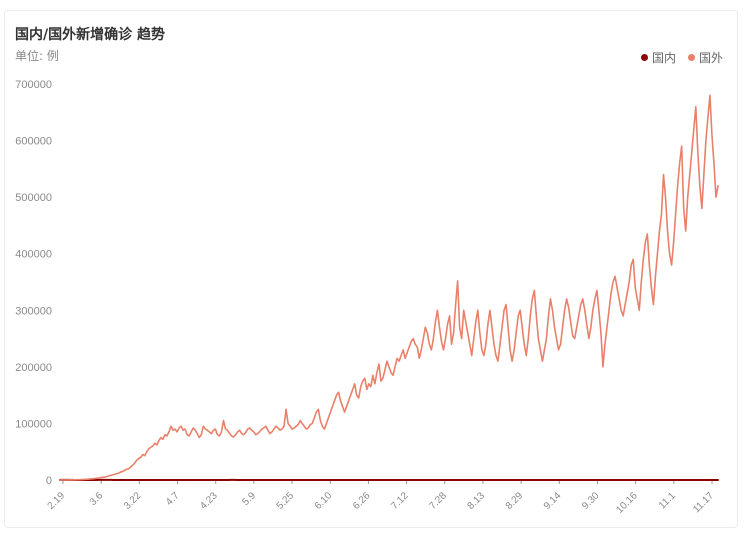 This screenshot has width=745, height=536. Describe the element at coordinates (33, 368) in the screenshot. I see `y-tick-label: 200000` at that location.